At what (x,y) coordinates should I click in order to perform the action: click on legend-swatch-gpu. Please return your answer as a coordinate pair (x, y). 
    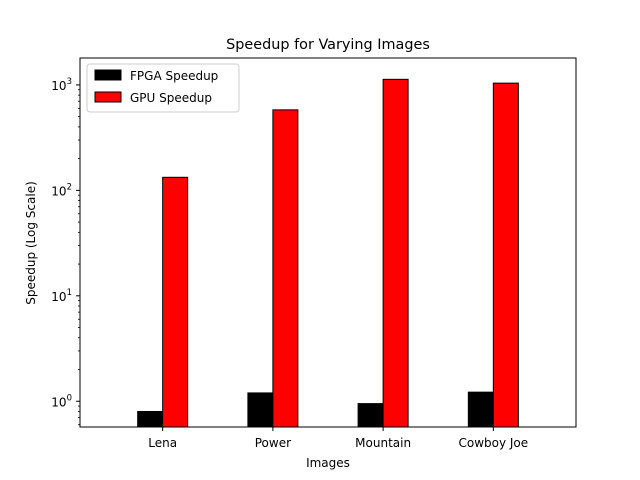
    Looking at the image, I should click on (108, 97).